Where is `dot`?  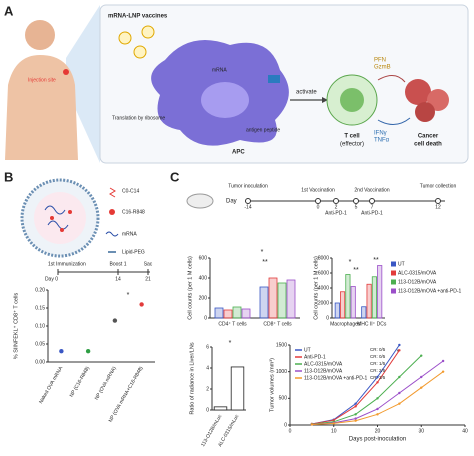 dot is located at coordinates (52, 218).